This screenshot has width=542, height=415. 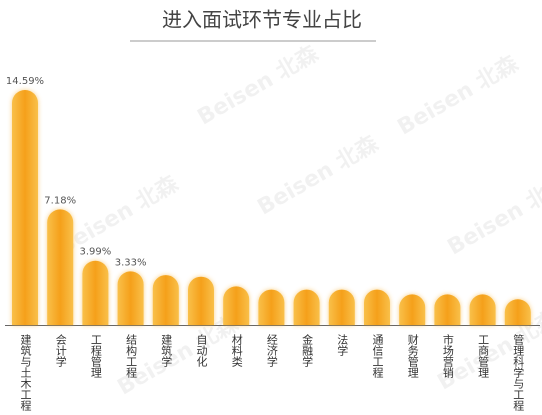 What do you see at coordinates (131, 262) in the screenshot?
I see `value-label: 3.33%` at bounding box center [131, 262].